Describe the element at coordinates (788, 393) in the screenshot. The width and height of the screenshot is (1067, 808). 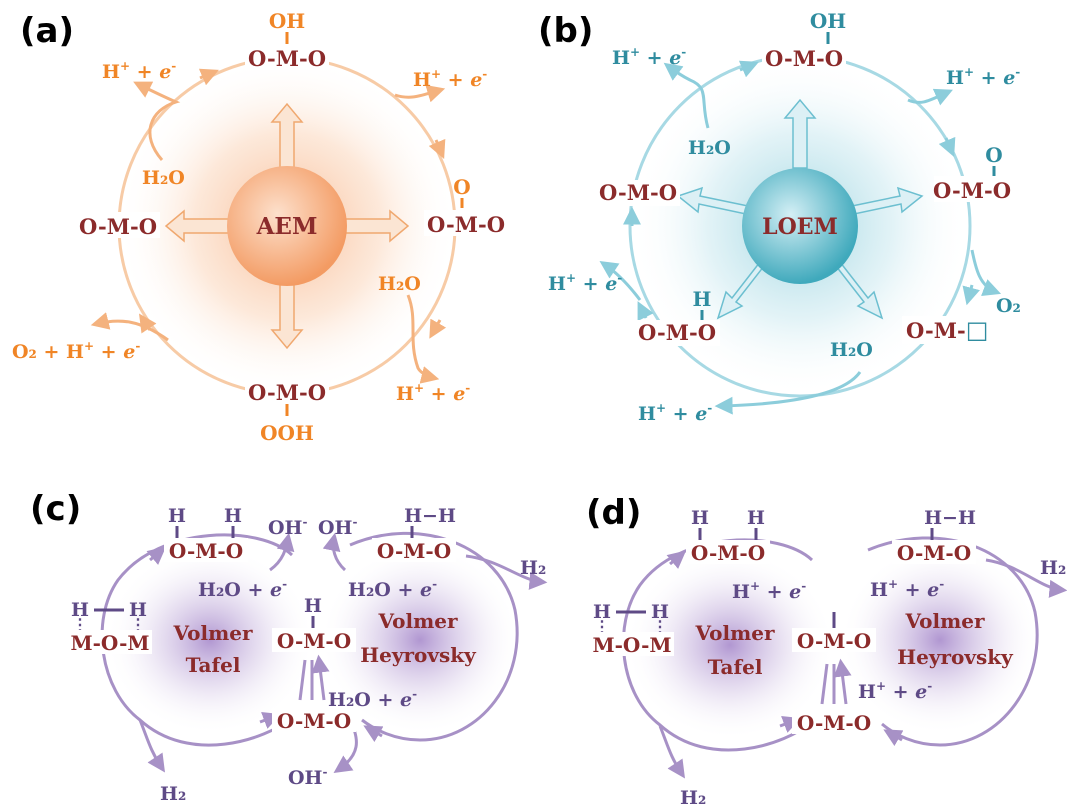
I see `panel-b-branch-bottom` at that location.